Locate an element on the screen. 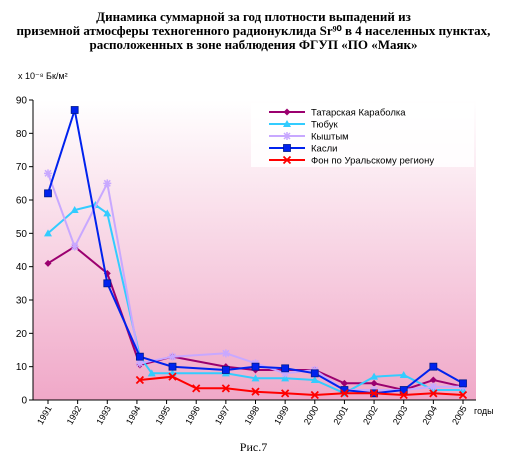 The image size is (507, 460). legend-item: Тюбук is located at coordinates (303, 125).